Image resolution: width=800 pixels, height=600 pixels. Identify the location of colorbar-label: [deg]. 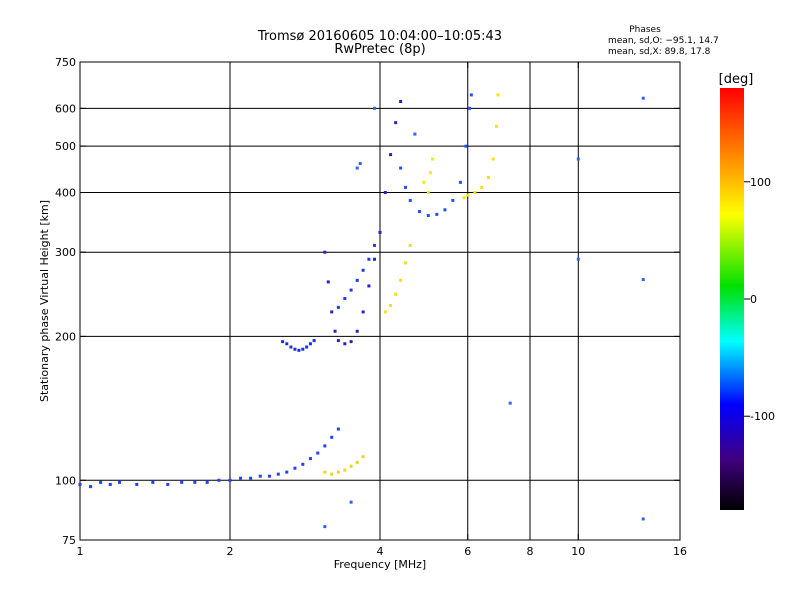
(736, 79).